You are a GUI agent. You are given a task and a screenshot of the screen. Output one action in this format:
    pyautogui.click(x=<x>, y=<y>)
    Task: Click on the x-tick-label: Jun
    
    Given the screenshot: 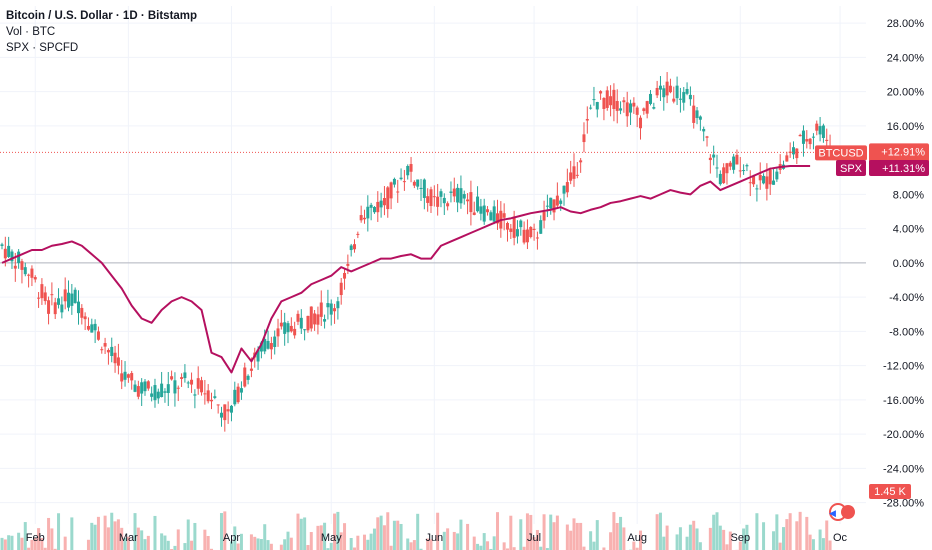 What is the action you would take?
    pyautogui.click(x=434, y=538)
    